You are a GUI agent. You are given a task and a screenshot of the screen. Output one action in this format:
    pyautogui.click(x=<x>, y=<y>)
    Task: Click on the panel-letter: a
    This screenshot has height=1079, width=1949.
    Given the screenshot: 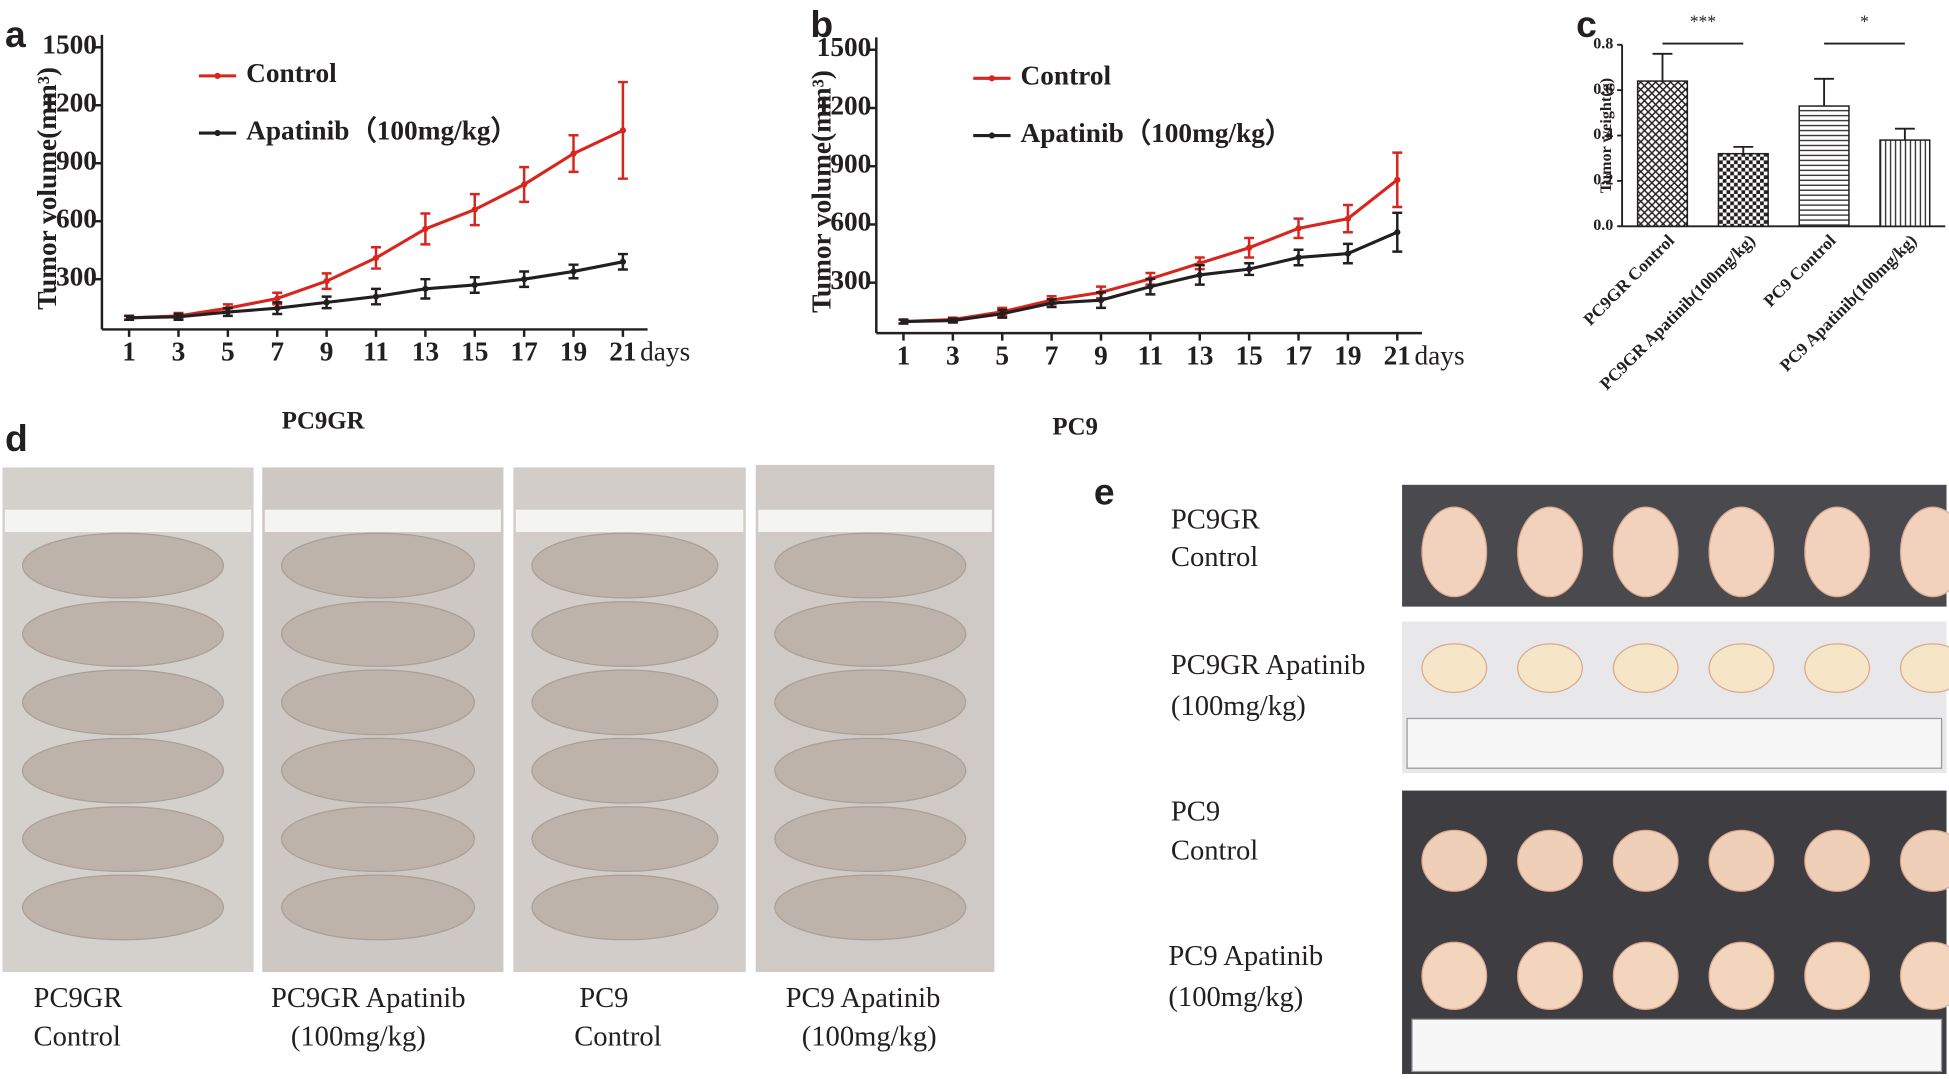 What is the action you would take?
    pyautogui.click(x=15, y=34)
    